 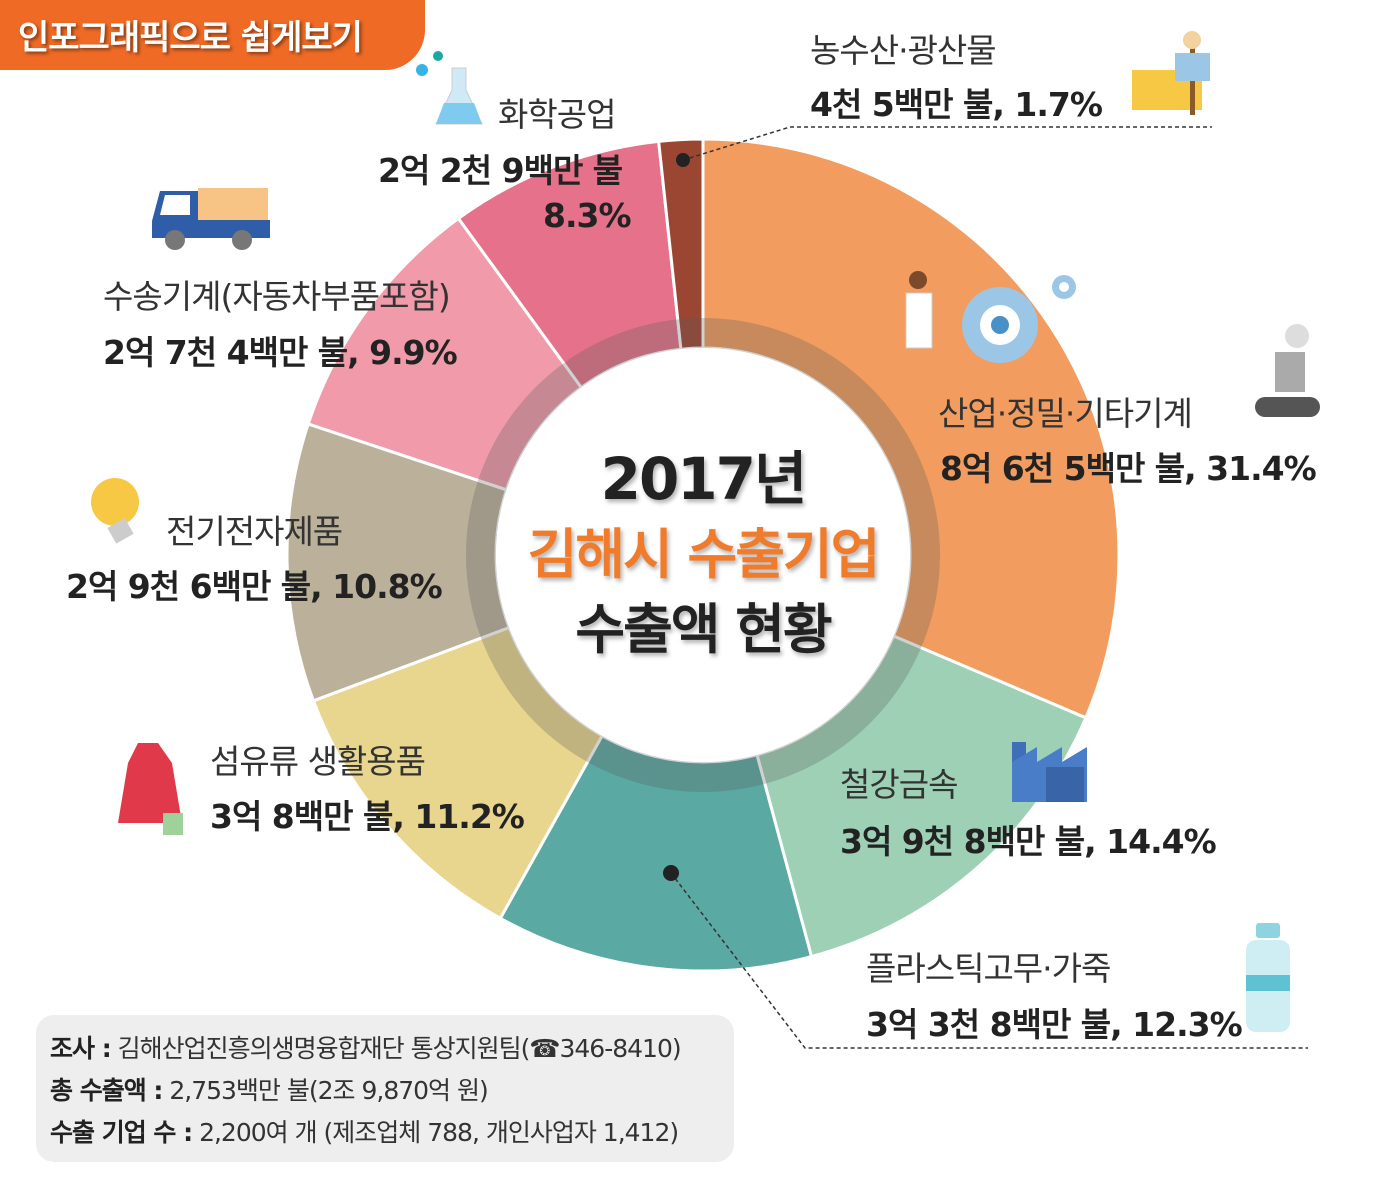 I want to click on scarecrow-wheat-icon, so click(x=1171, y=73).